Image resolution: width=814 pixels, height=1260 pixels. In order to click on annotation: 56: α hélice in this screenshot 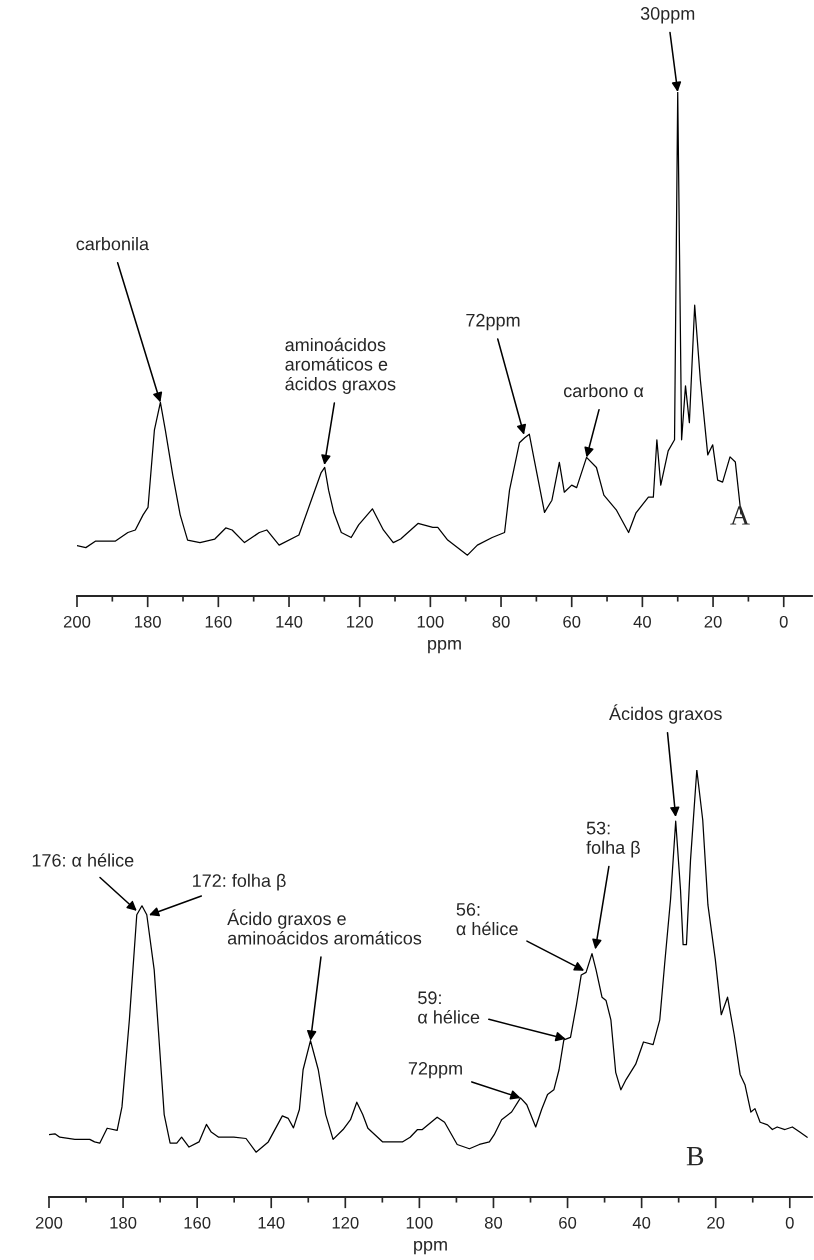, I will do `click(487, 919)`.